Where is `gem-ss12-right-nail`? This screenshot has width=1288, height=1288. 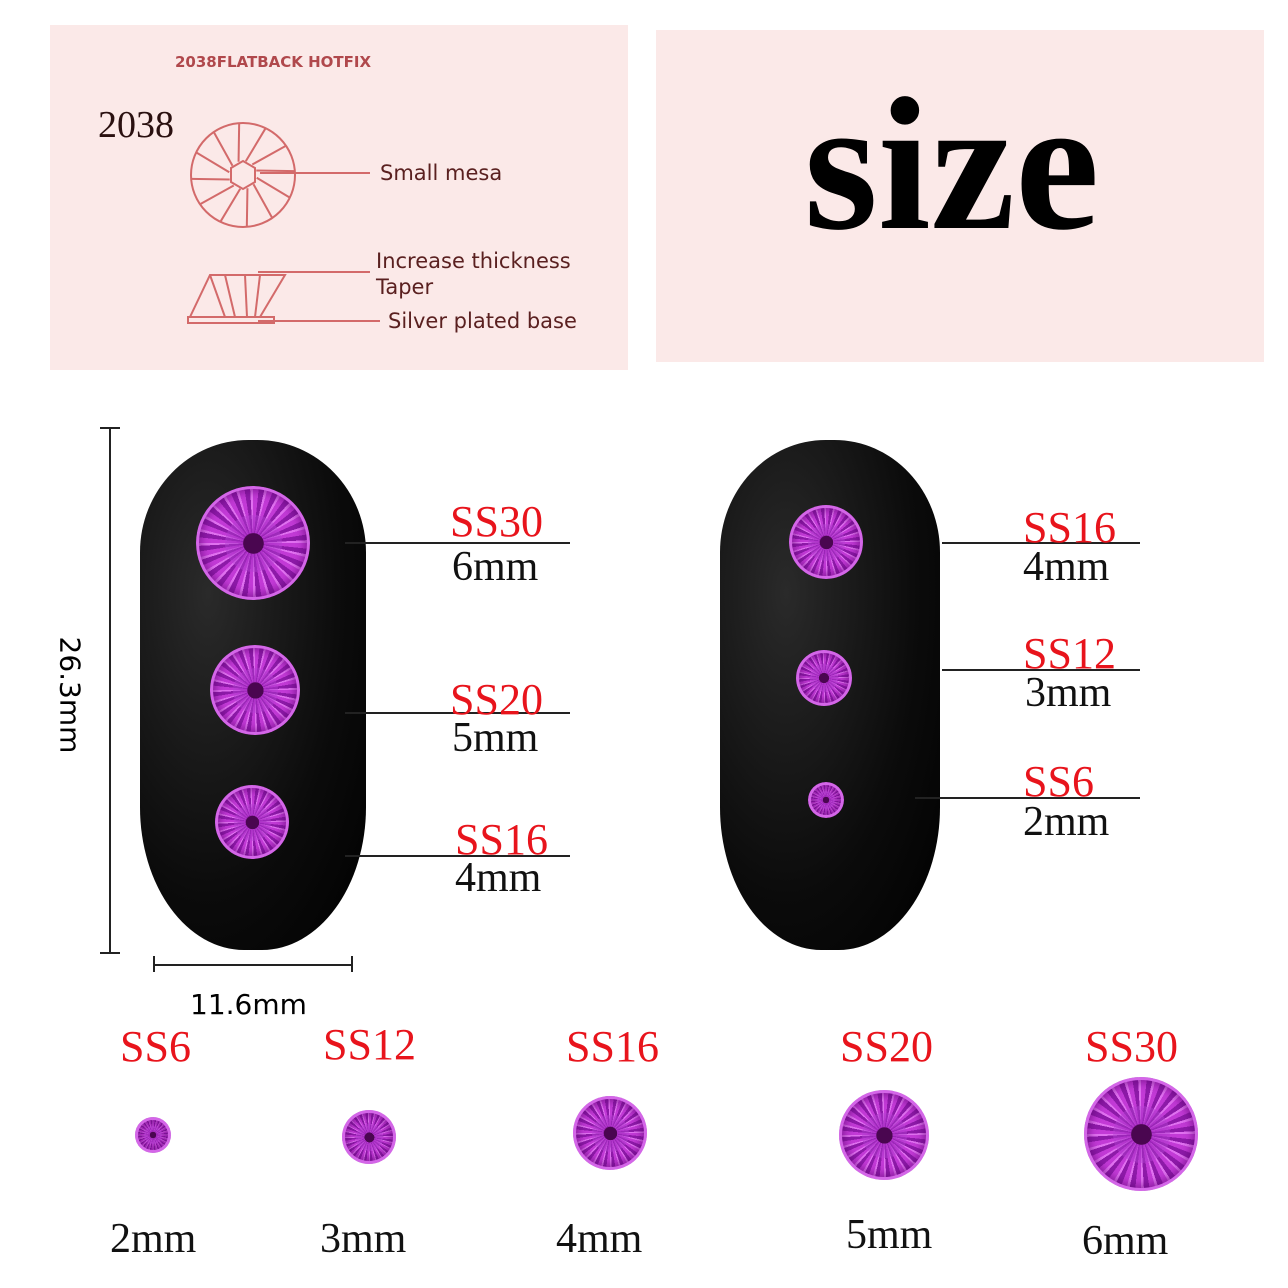
gem-ss12-right-nail is located at coordinates (824, 678).